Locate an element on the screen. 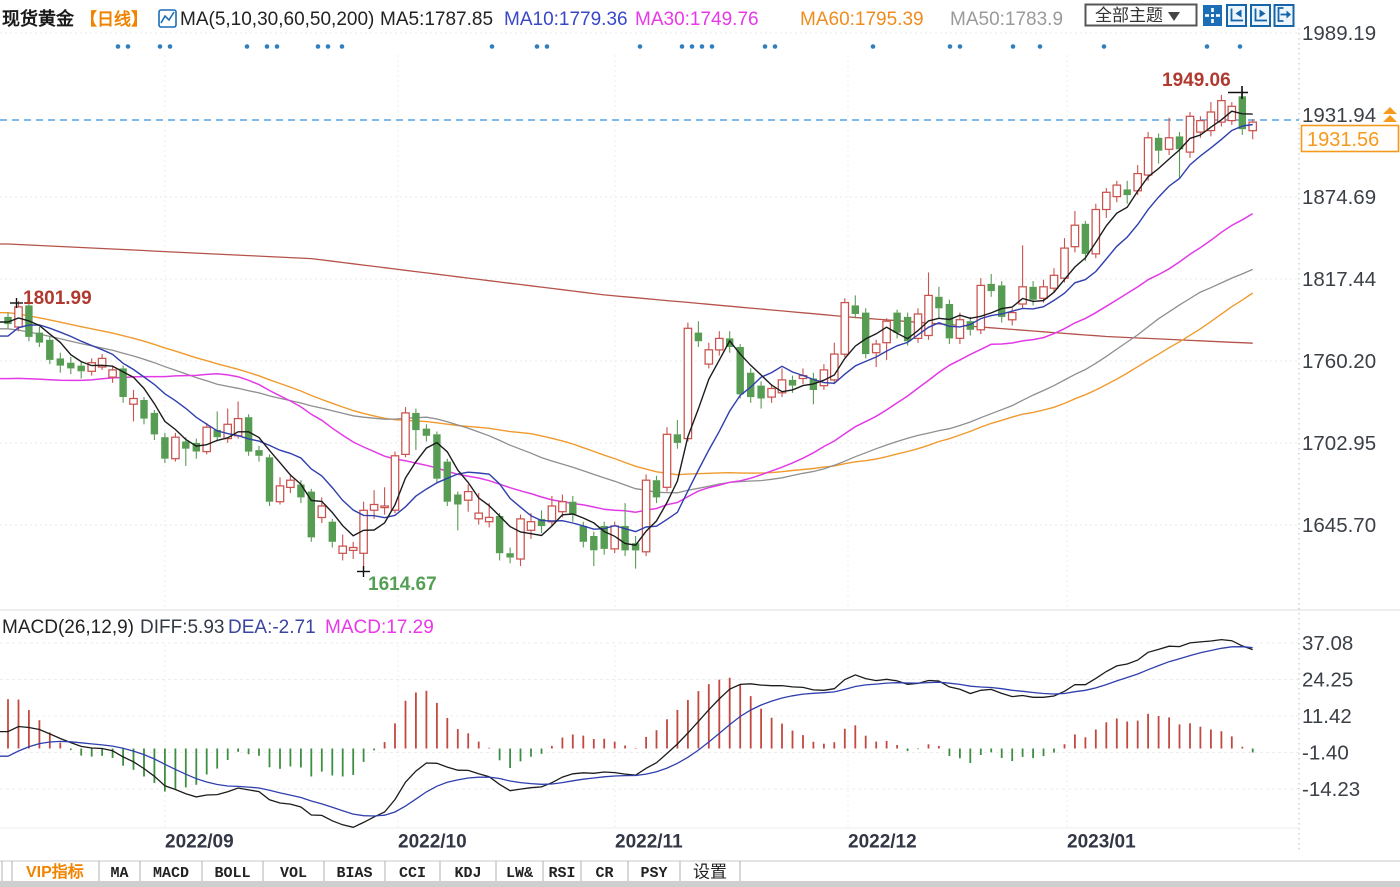 The image size is (1400, 887). svg-text: 【日线】 is located at coordinates (114, 19).